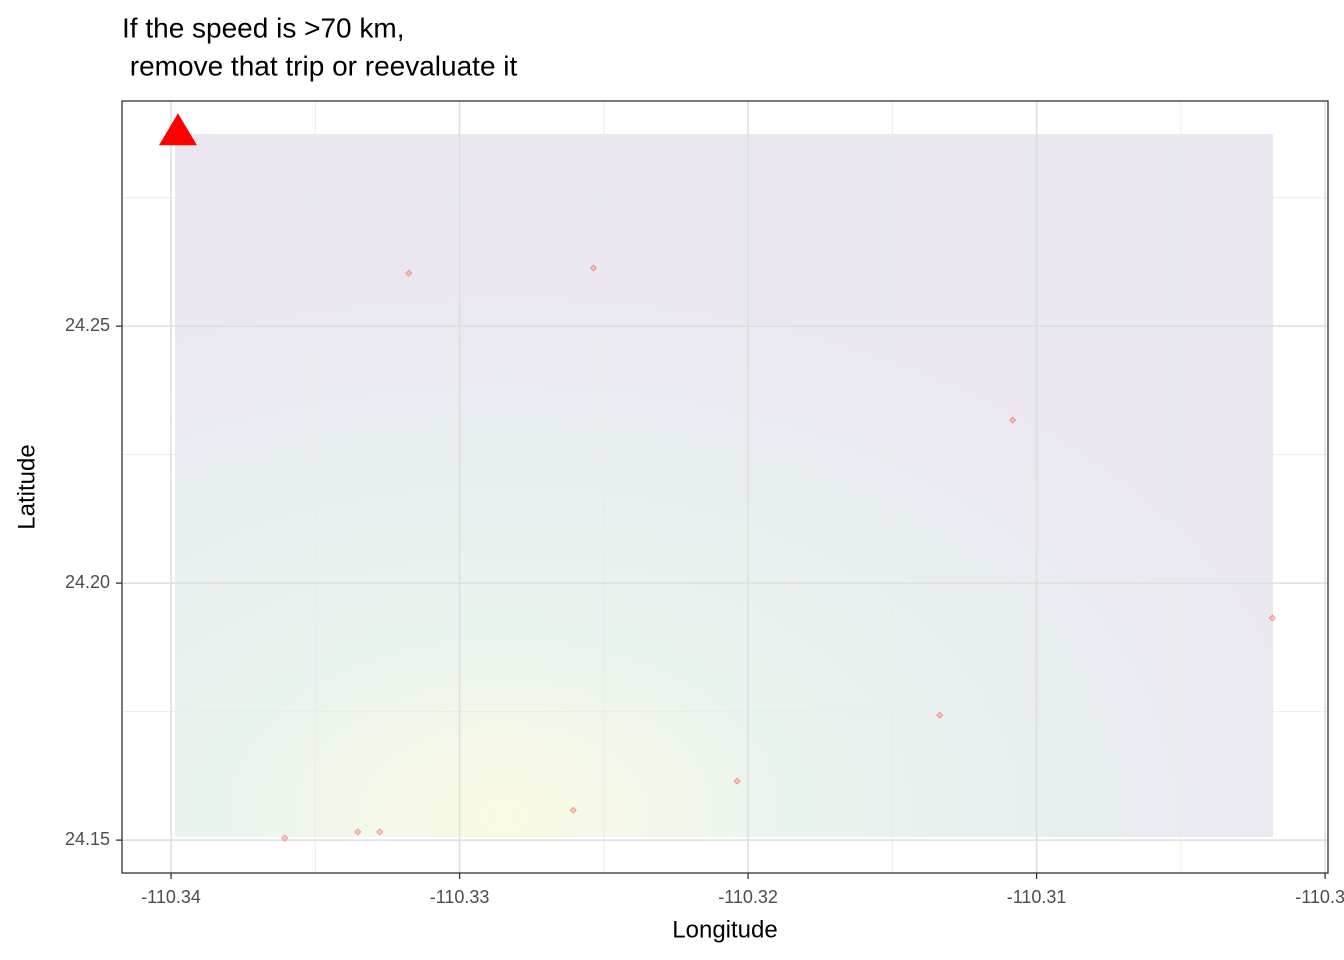 The height and width of the screenshot is (960, 1344). I want to click on highlight-point, so click(177, 129).